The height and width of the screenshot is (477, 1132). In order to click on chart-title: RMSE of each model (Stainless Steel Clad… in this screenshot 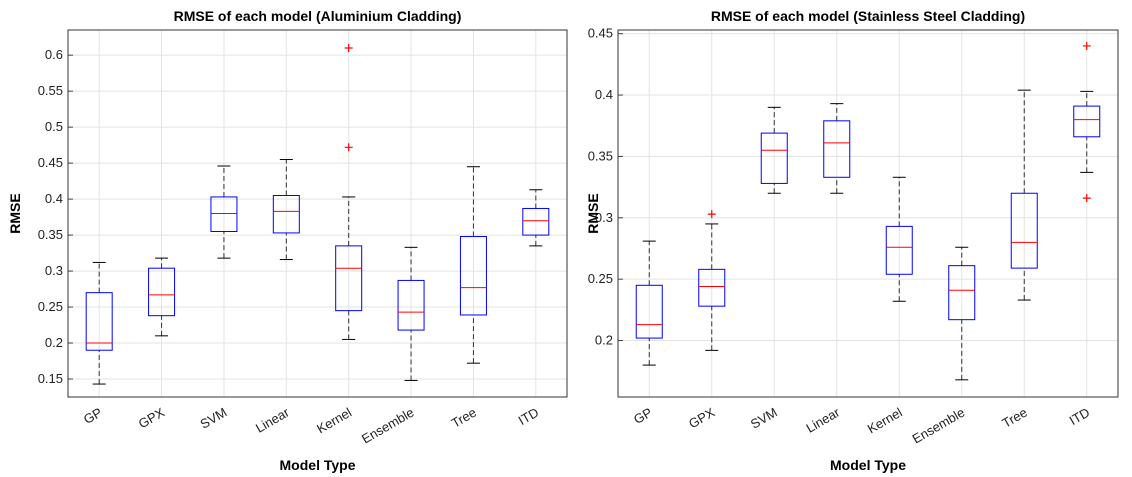, I will do `click(868, 16)`.